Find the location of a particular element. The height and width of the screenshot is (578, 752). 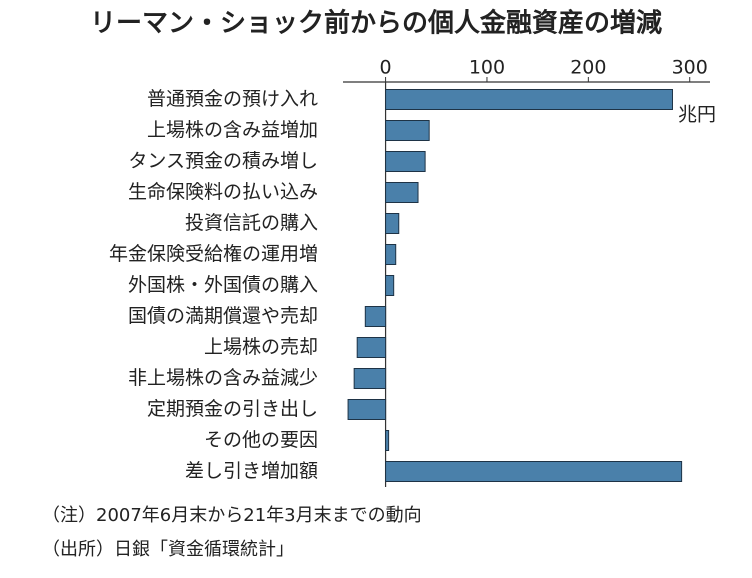

y-tick-label: 投資信託の購入 is located at coordinates (251, 223).